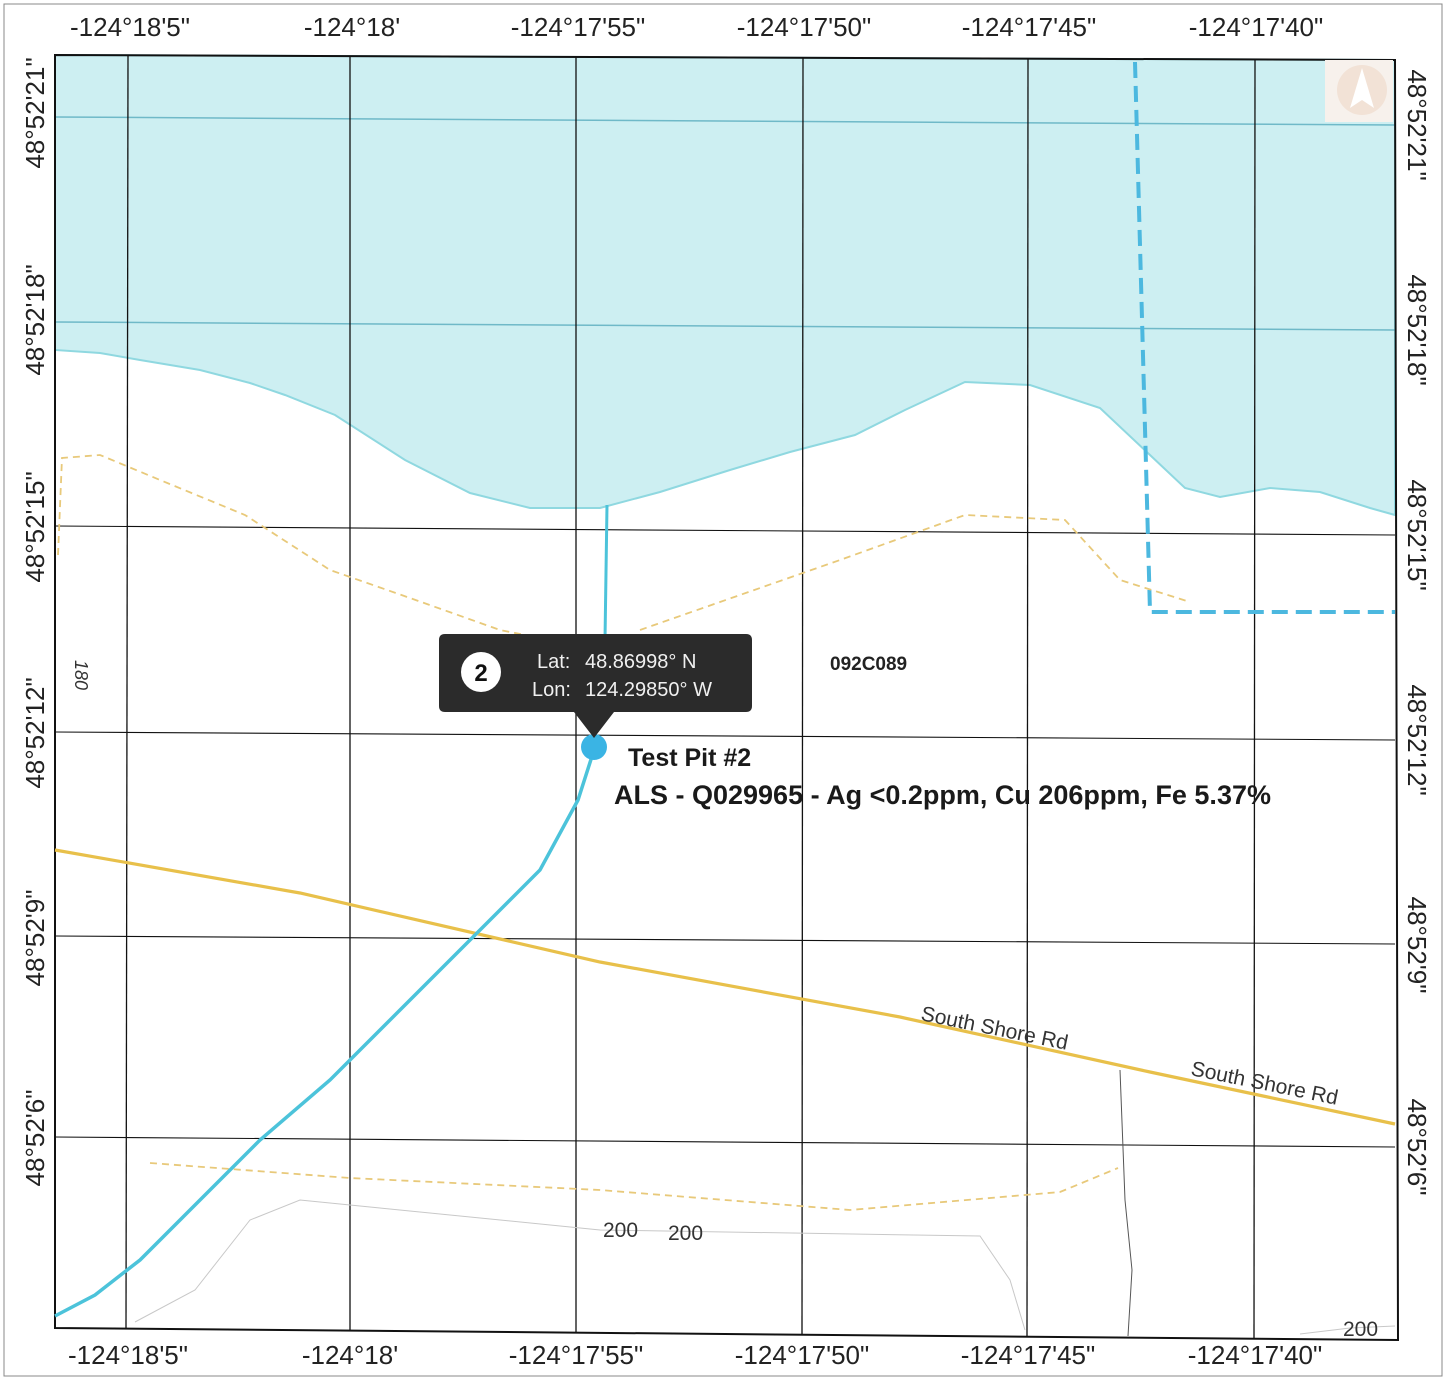 This screenshot has width=1448, height=1380. What do you see at coordinates (802, 1355) in the screenshot?
I see `bottom-lon-label: -124°17'50"` at bounding box center [802, 1355].